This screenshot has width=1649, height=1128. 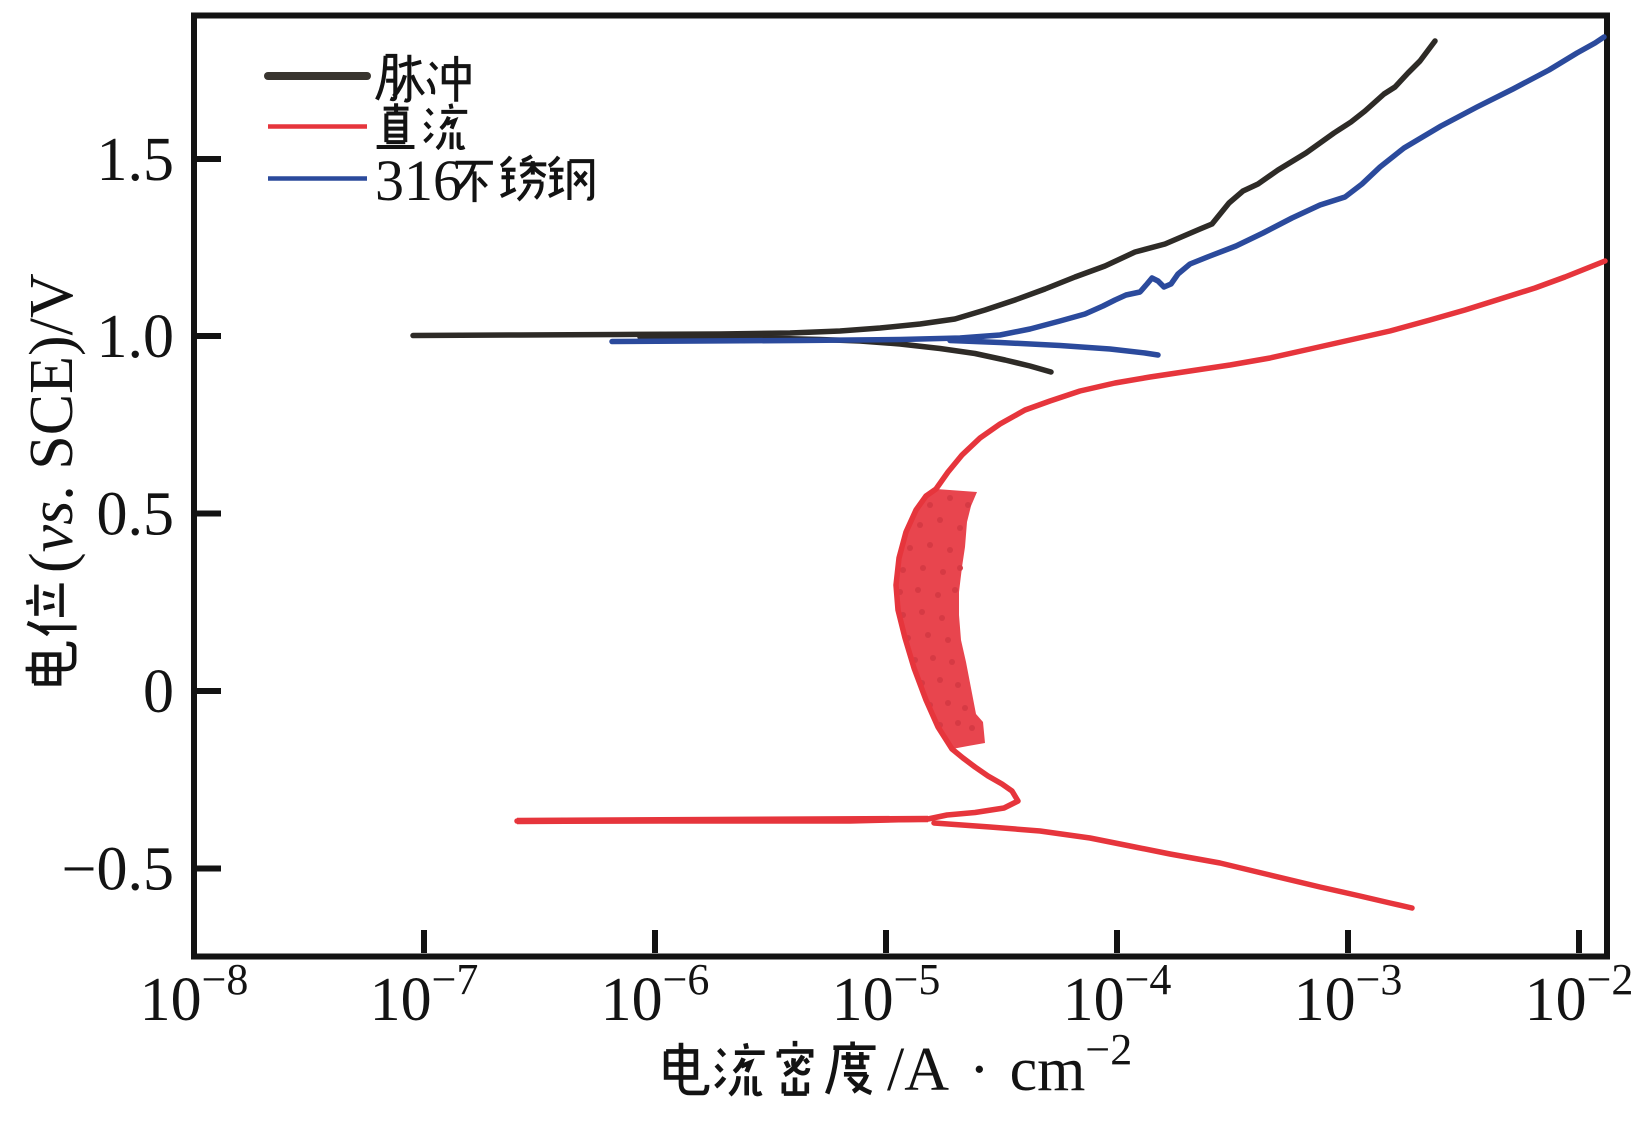 What do you see at coordinates (418, 180) in the screenshot?
I see `svg-text: 316` at bounding box center [418, 180].